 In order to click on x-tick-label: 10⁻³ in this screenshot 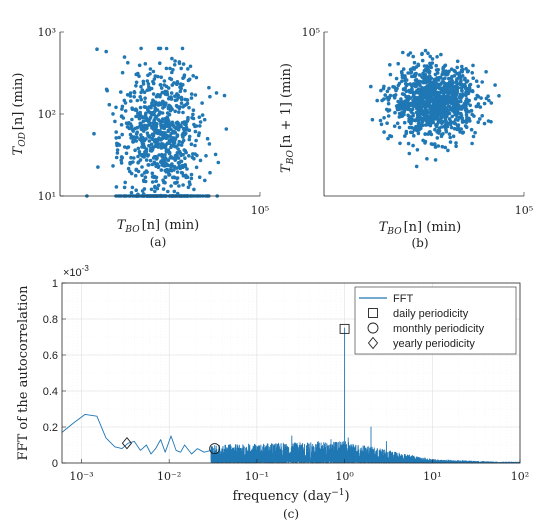, I will do `click(81, 476)`.